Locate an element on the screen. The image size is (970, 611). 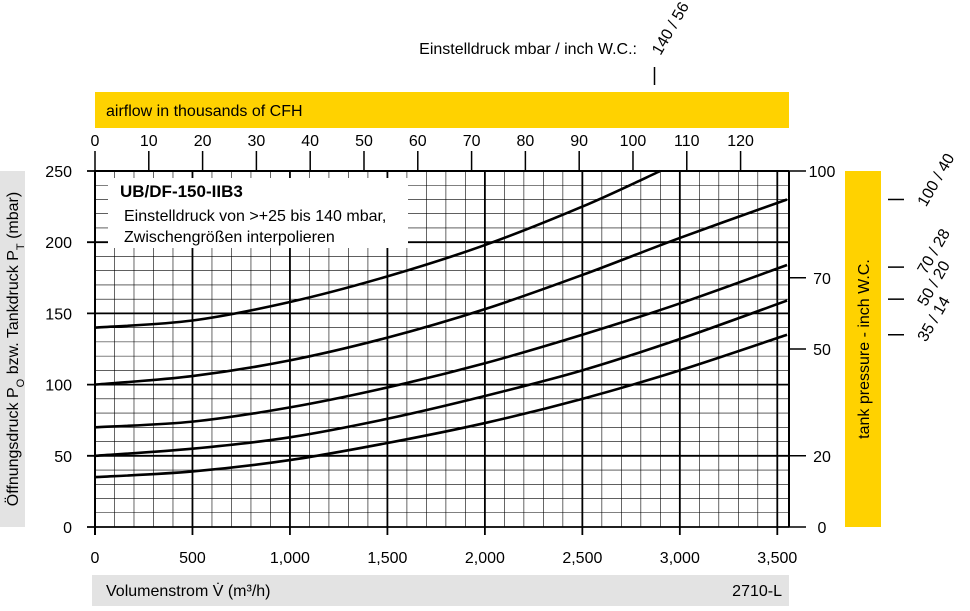
y-tick-label: 50 is located at coordinates (63, 457).